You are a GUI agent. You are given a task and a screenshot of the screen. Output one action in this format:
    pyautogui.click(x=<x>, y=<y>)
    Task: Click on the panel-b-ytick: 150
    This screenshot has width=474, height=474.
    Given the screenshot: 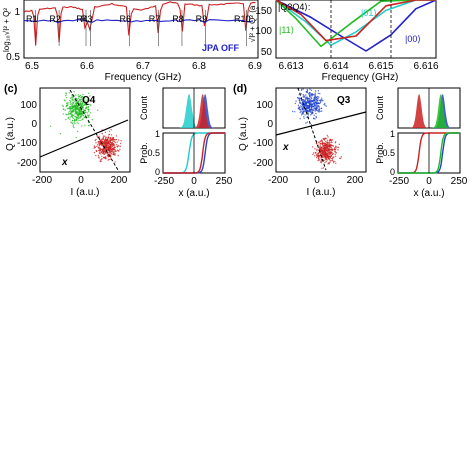 What is the action you would take?
    pyautogui.click(x=263, y=11)
    